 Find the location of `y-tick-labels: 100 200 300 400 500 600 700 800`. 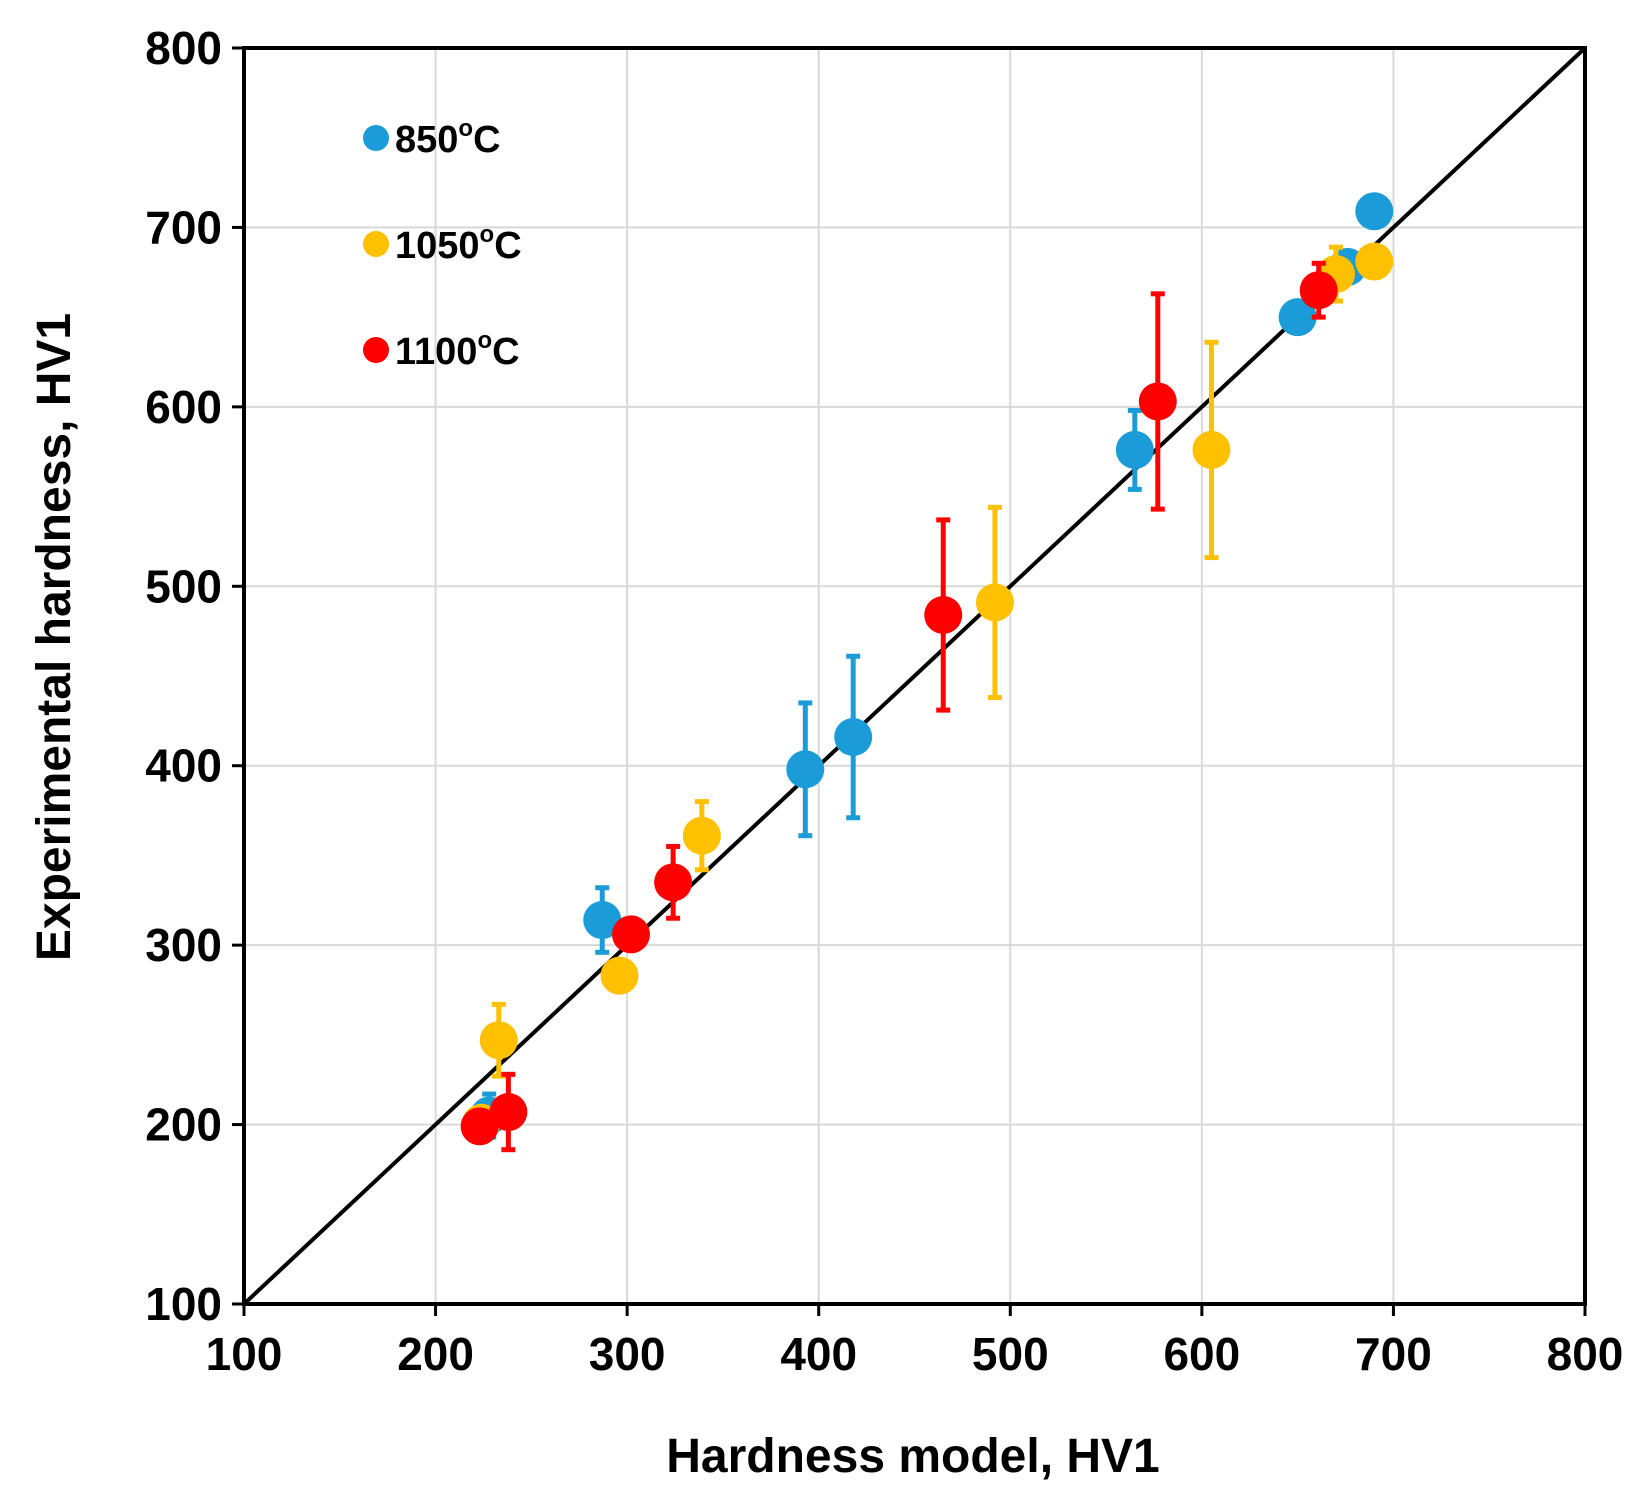

y-tick-labels: 100 200 300 400 500 600 700 800 is located at coordinates (183, 676).